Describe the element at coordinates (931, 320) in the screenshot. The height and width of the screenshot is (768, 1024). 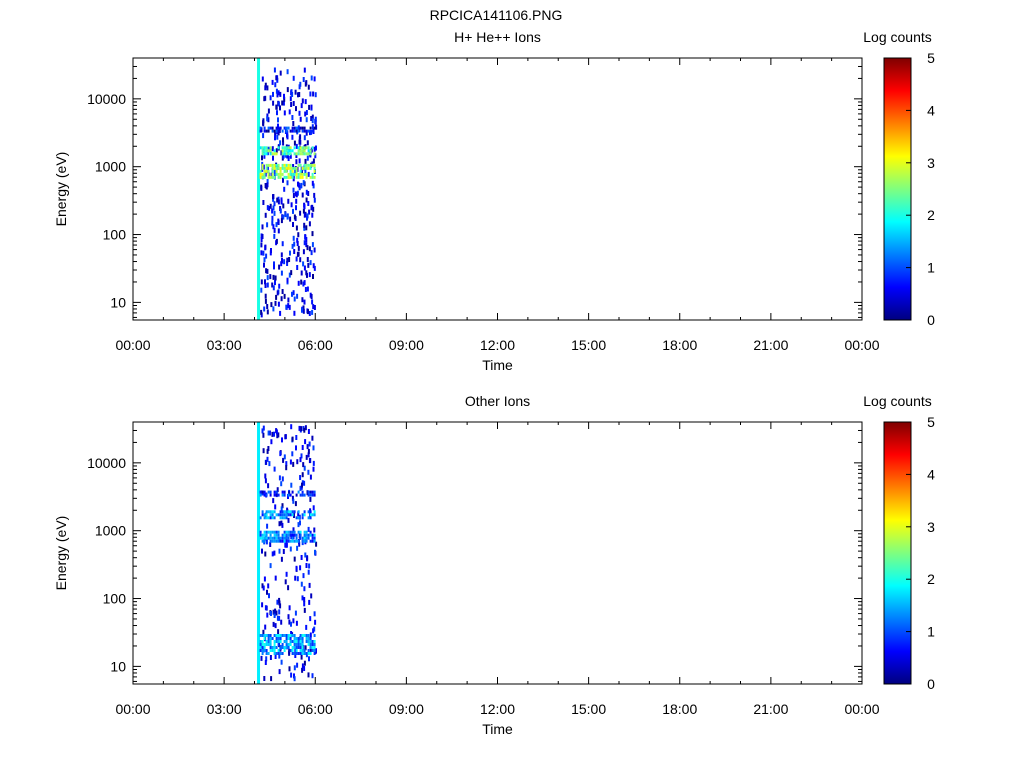
I see `colorbar-tick-label: 0` at that location.